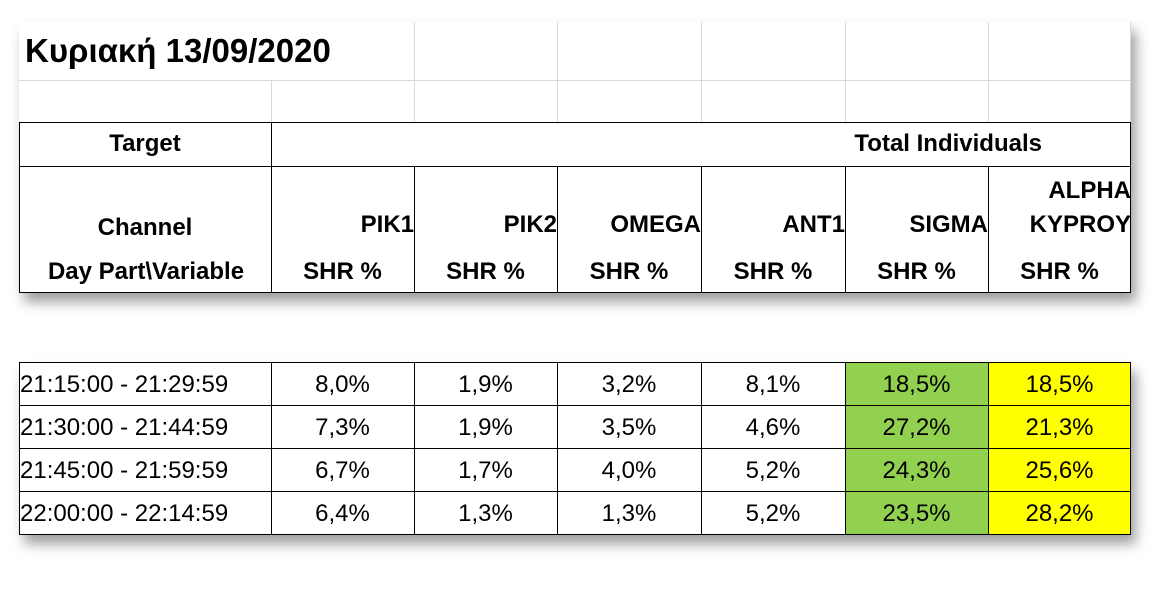 The image size is (1176, 591). Describe the element at coordinates (342, 271) in the screenshot. I see `variable-header-pik1: SHR %` at that location.